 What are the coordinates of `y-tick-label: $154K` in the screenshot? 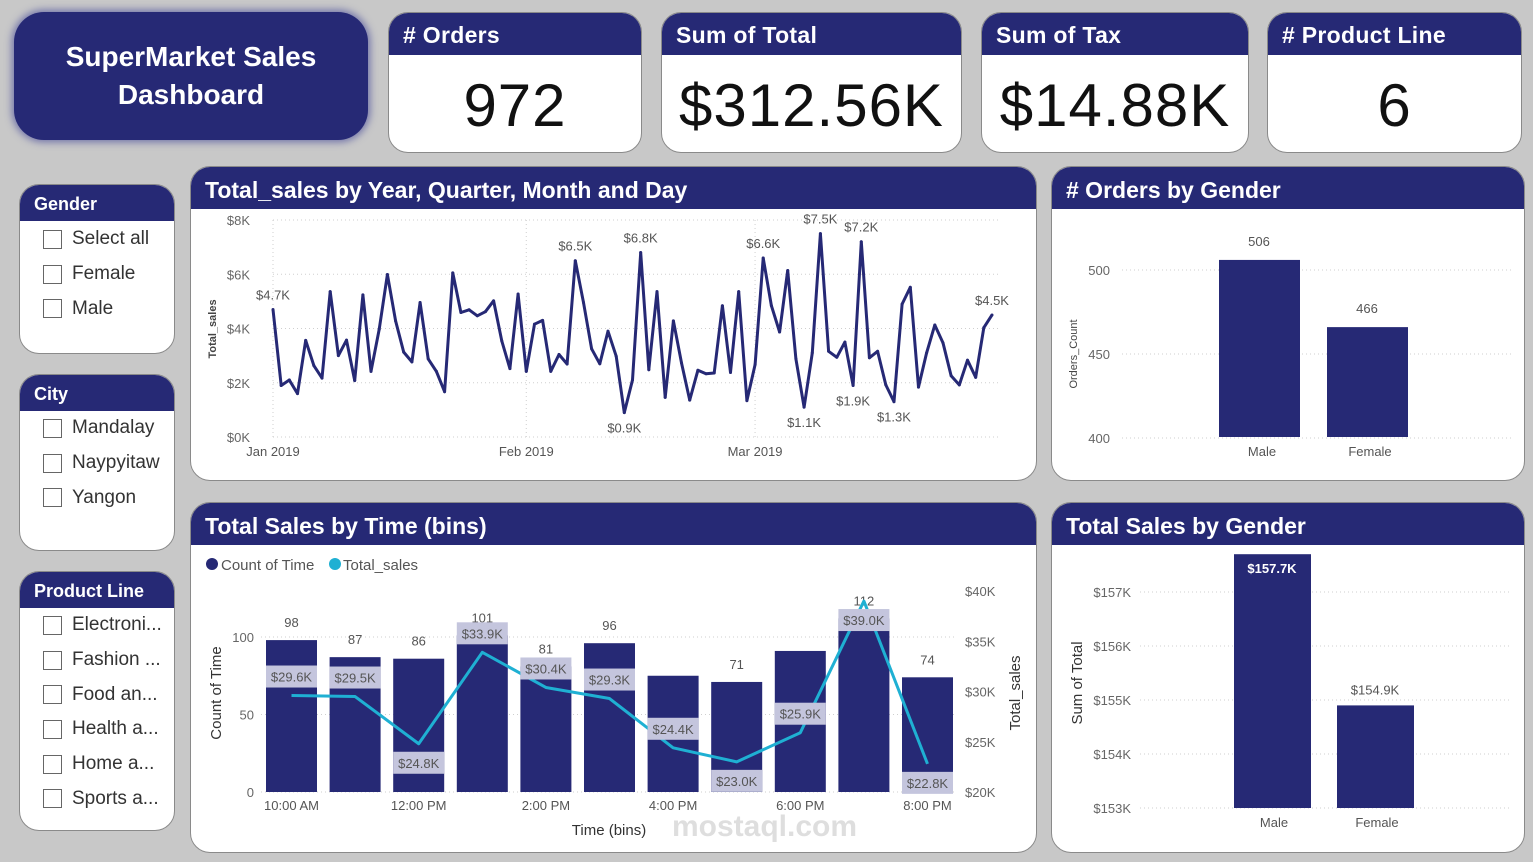 It's located at (1112, 754).